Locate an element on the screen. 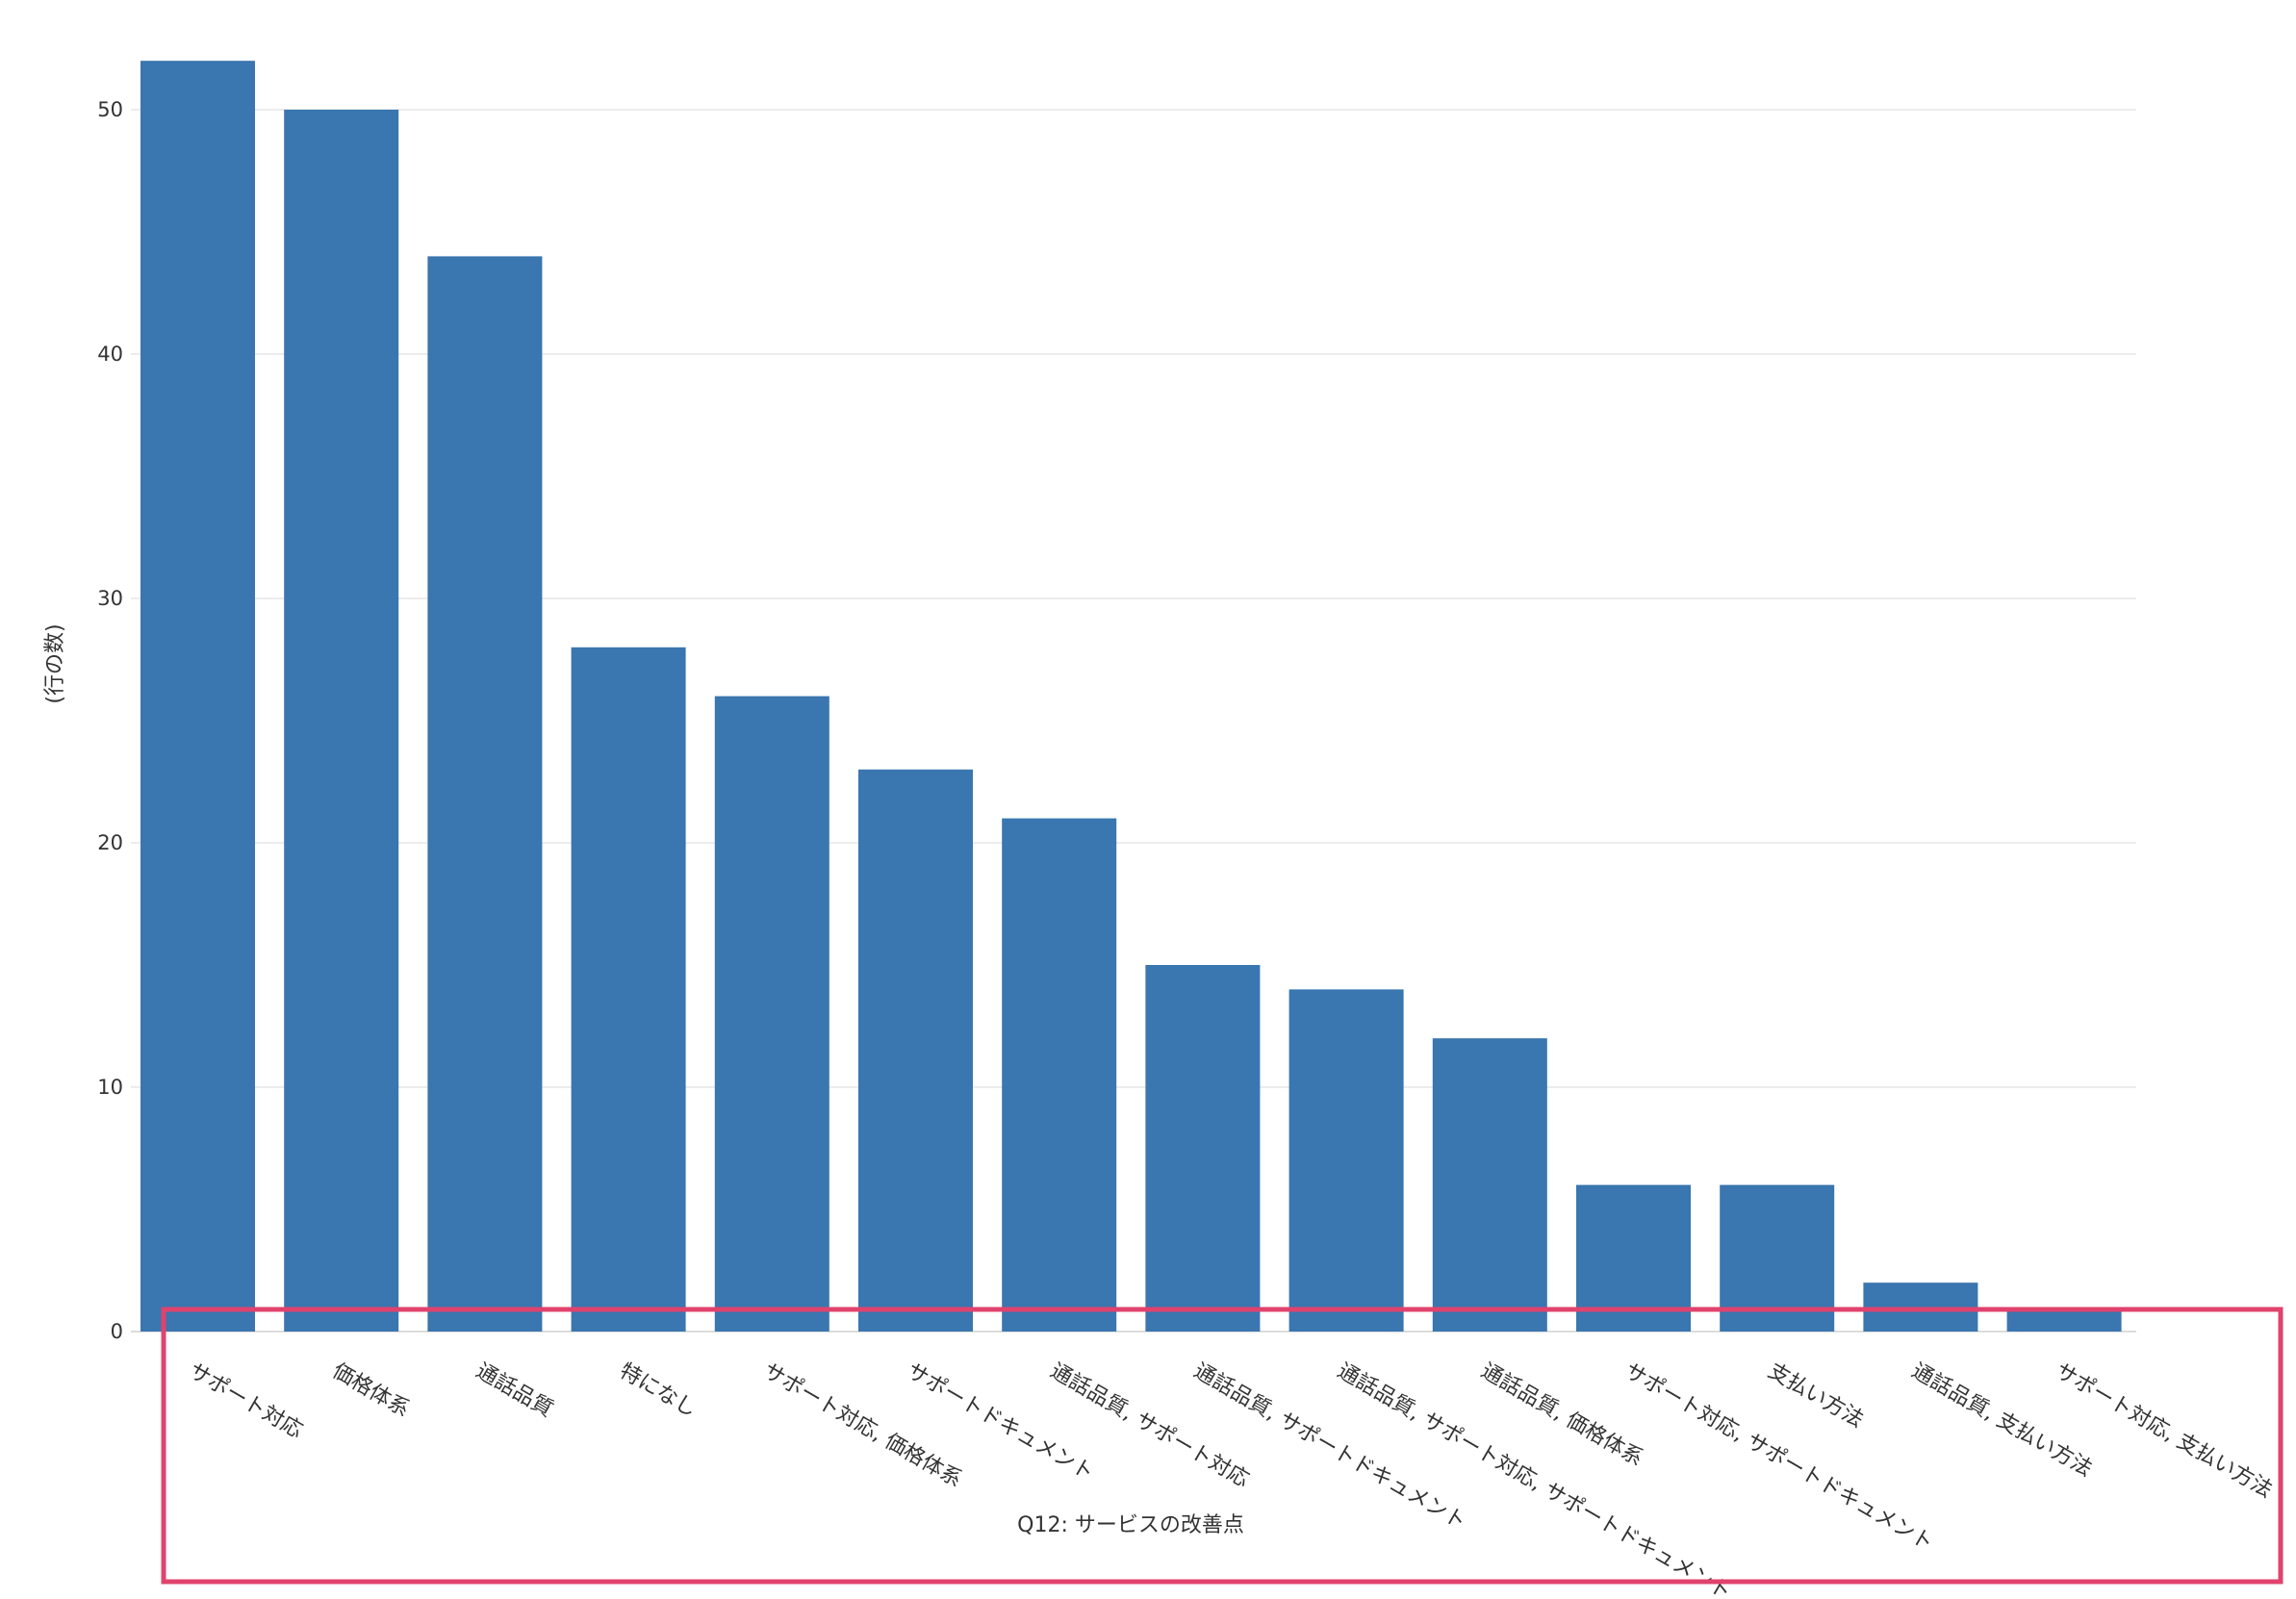  x-tick-label: 特になし is located at coordinates (658, 1391).